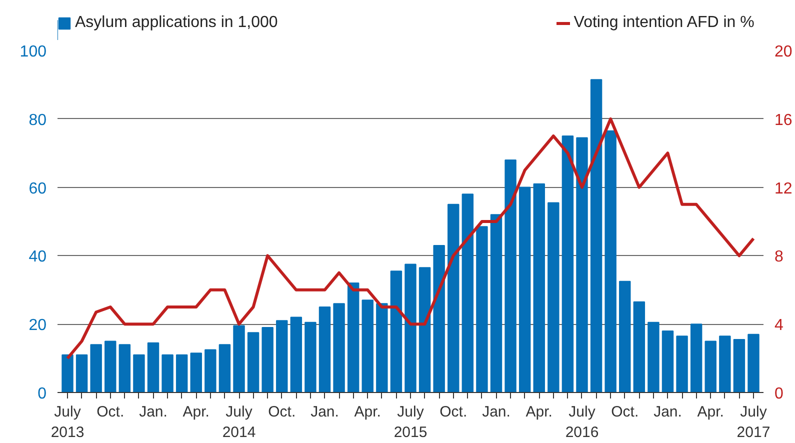 The width and height of the screenshot is (795, 443). Describe the element at coordinates (239, 422) in the screenshot. I see `x-tick-label: July 2014` at that location.